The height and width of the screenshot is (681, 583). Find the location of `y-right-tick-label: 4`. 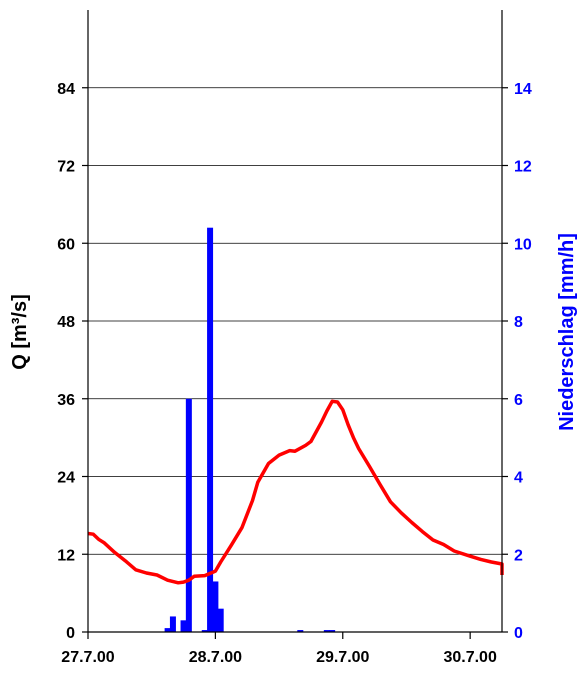

y-right-tick-label: 4 is located at coordinates (518, 478).